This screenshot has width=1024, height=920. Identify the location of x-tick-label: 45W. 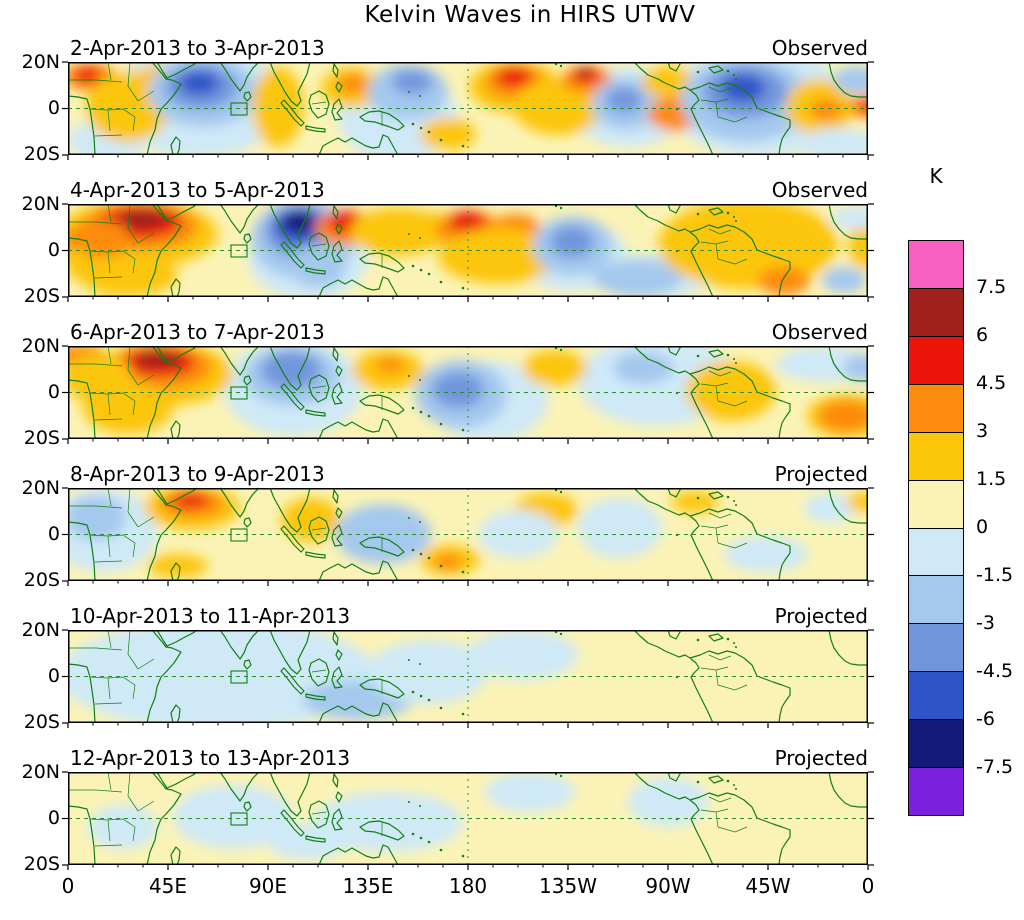
(768, 886).